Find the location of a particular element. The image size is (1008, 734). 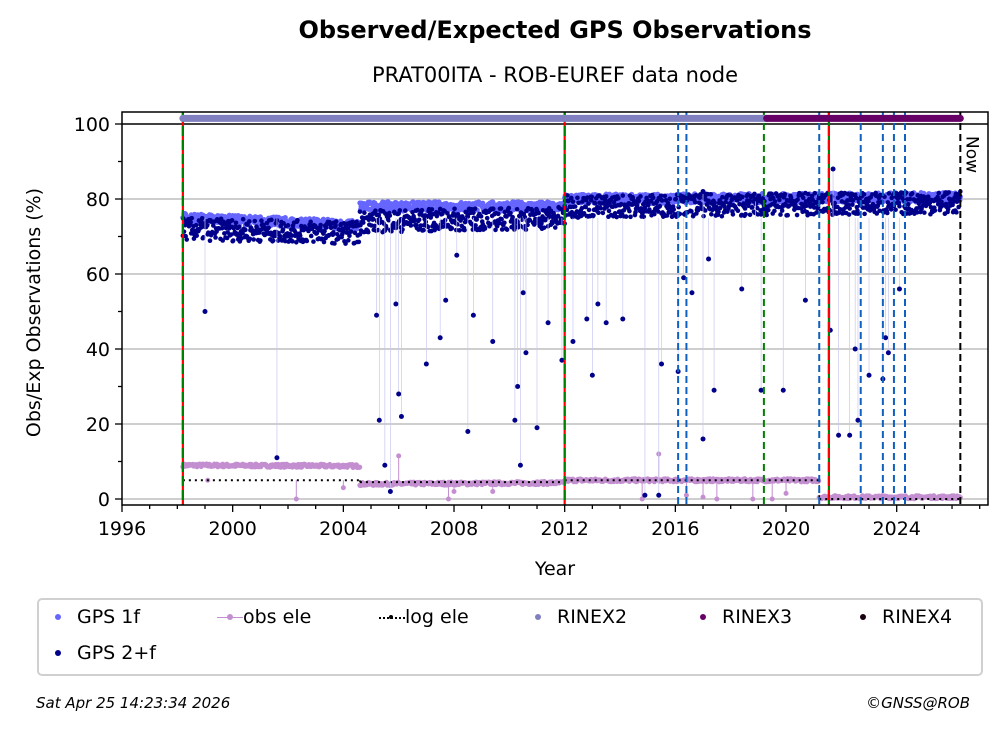

x-axis-label: Year is located at coordinates (554, 569).